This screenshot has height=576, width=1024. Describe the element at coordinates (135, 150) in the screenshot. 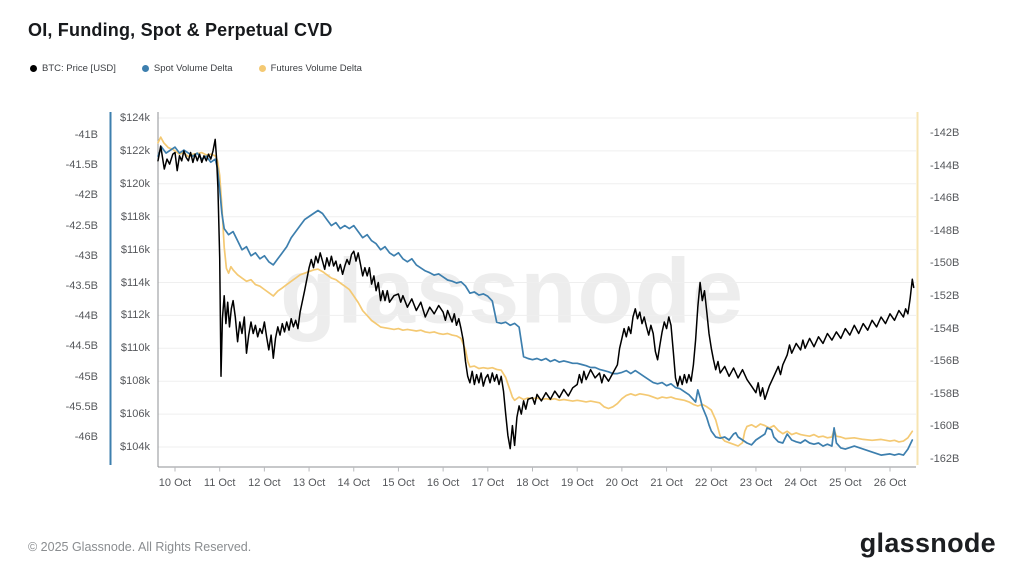

I see `y-tick-btc-price: $122k` at that location.